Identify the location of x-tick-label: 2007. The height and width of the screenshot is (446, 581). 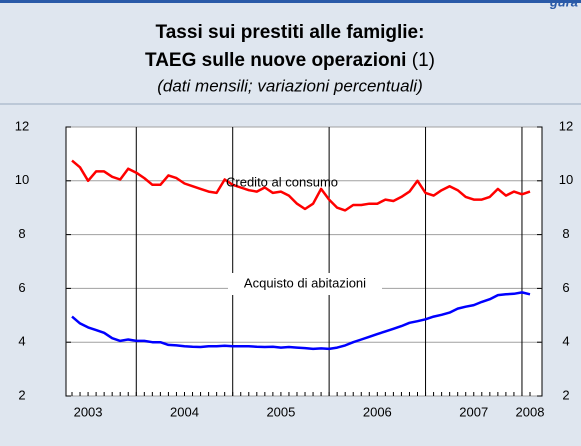
(473, 411).